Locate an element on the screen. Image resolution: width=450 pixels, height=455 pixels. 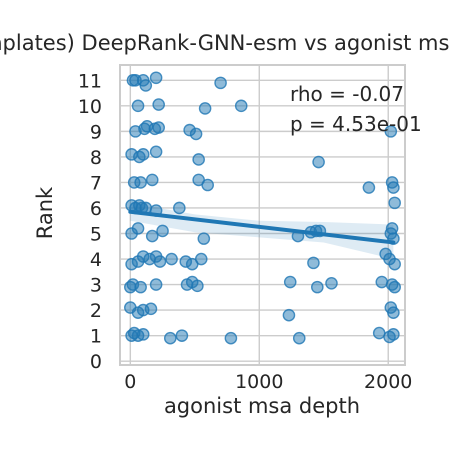
y-tick-label: 8 is located at coordinates (96, 158).